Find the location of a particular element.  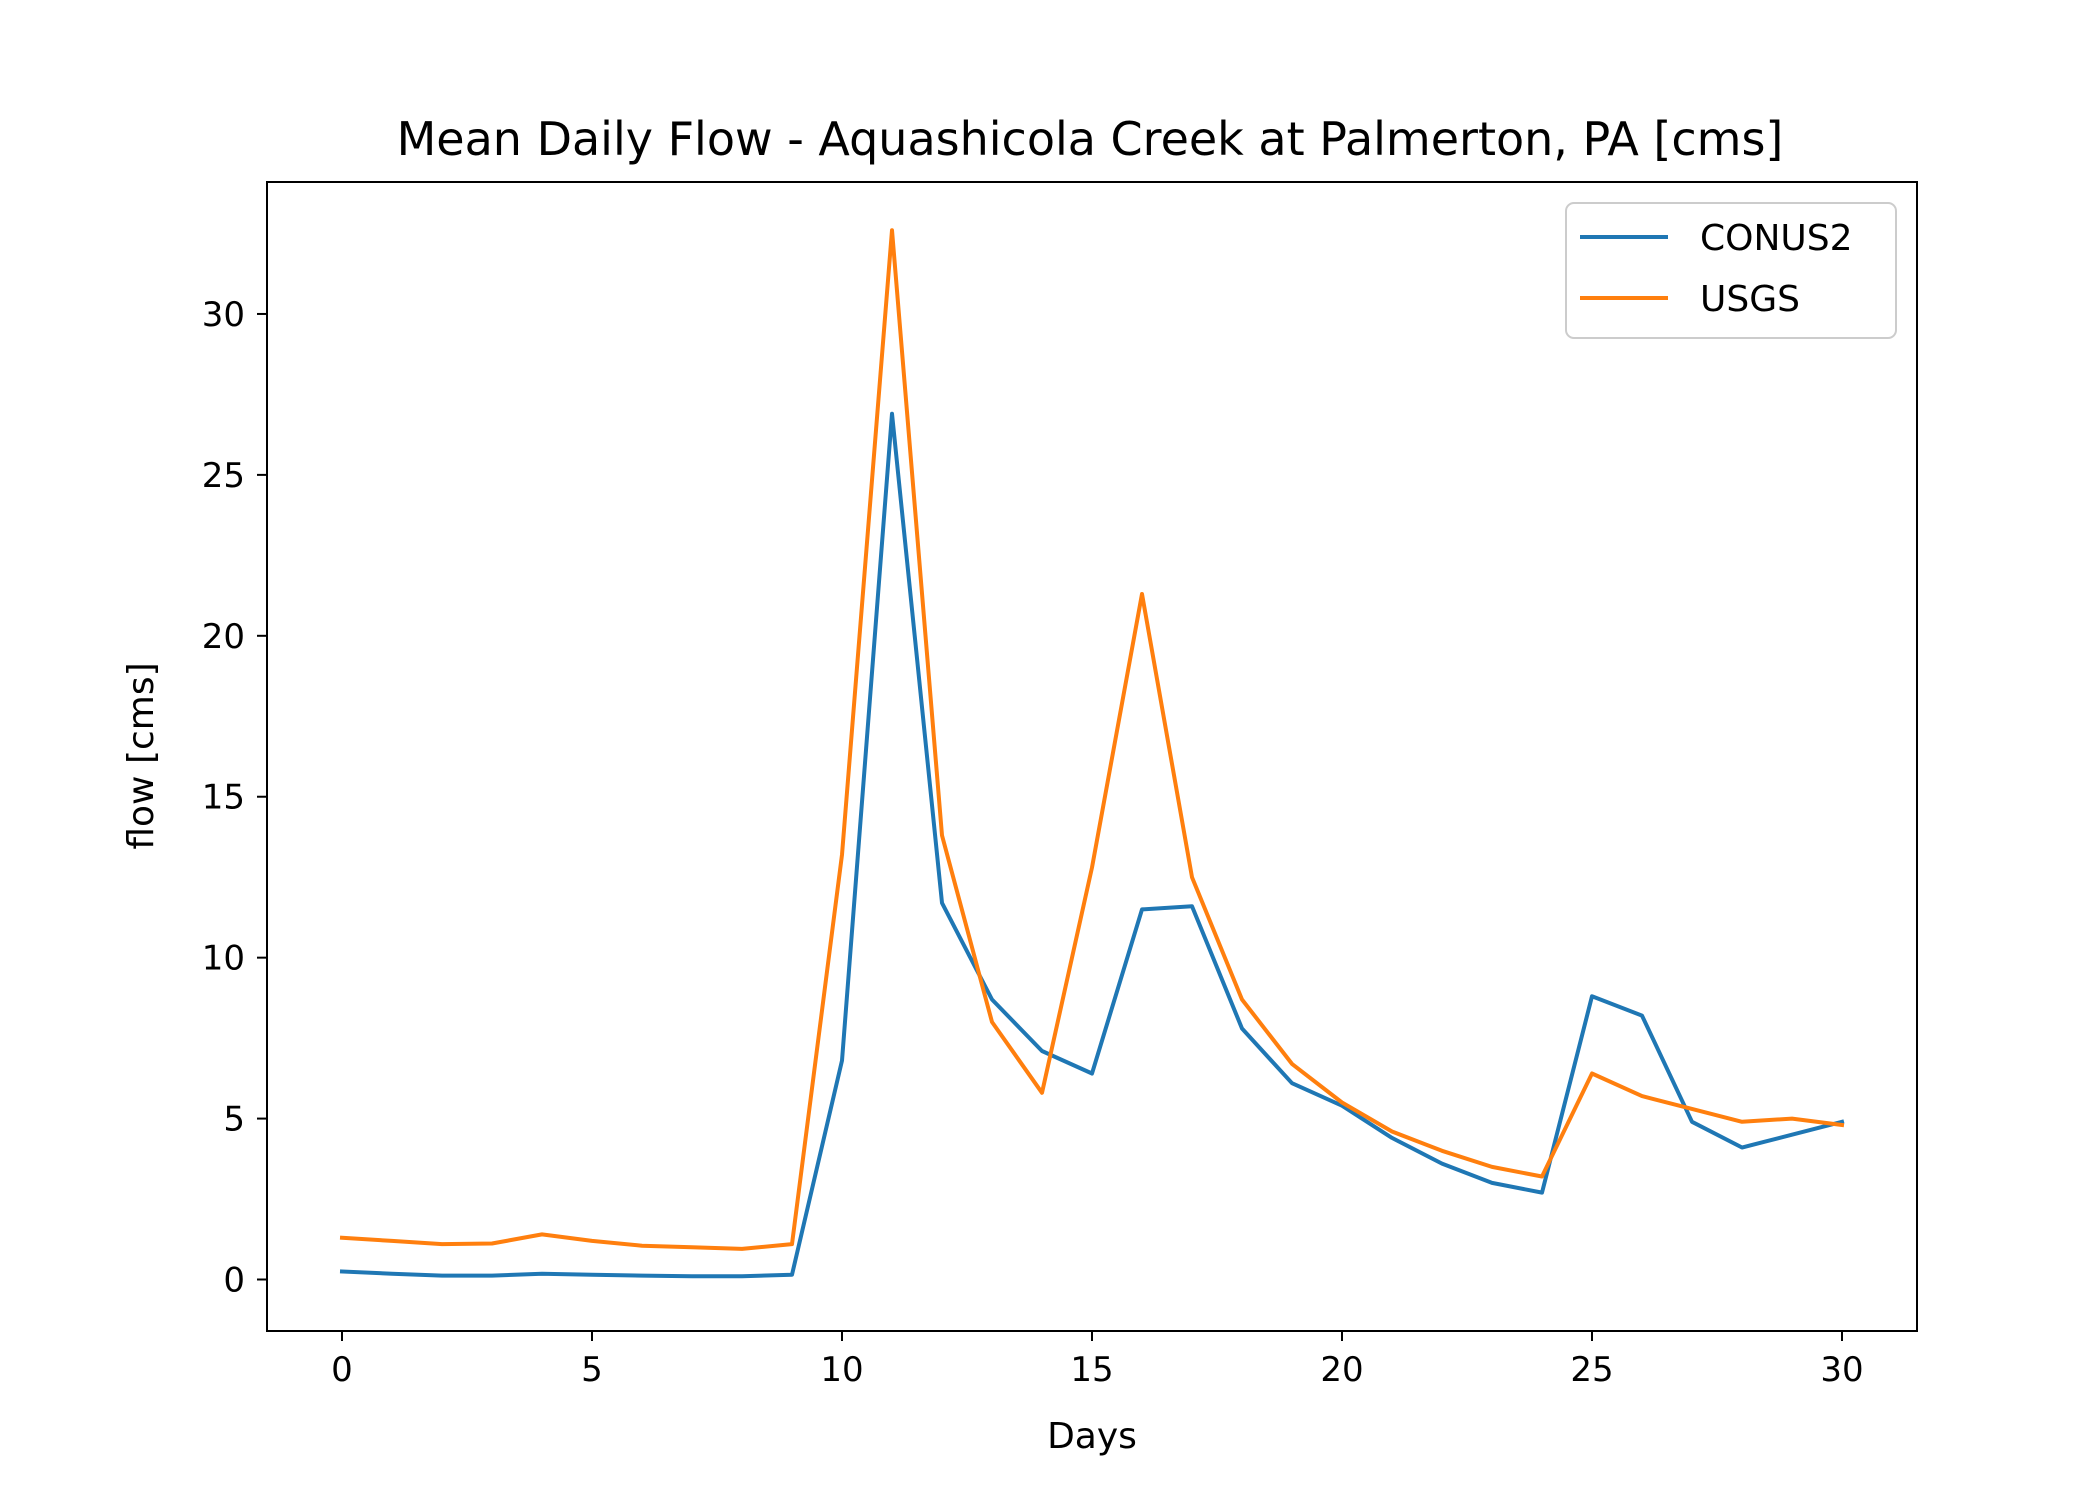

x-tick-label: 5 is located at coordinates (592, 1370).